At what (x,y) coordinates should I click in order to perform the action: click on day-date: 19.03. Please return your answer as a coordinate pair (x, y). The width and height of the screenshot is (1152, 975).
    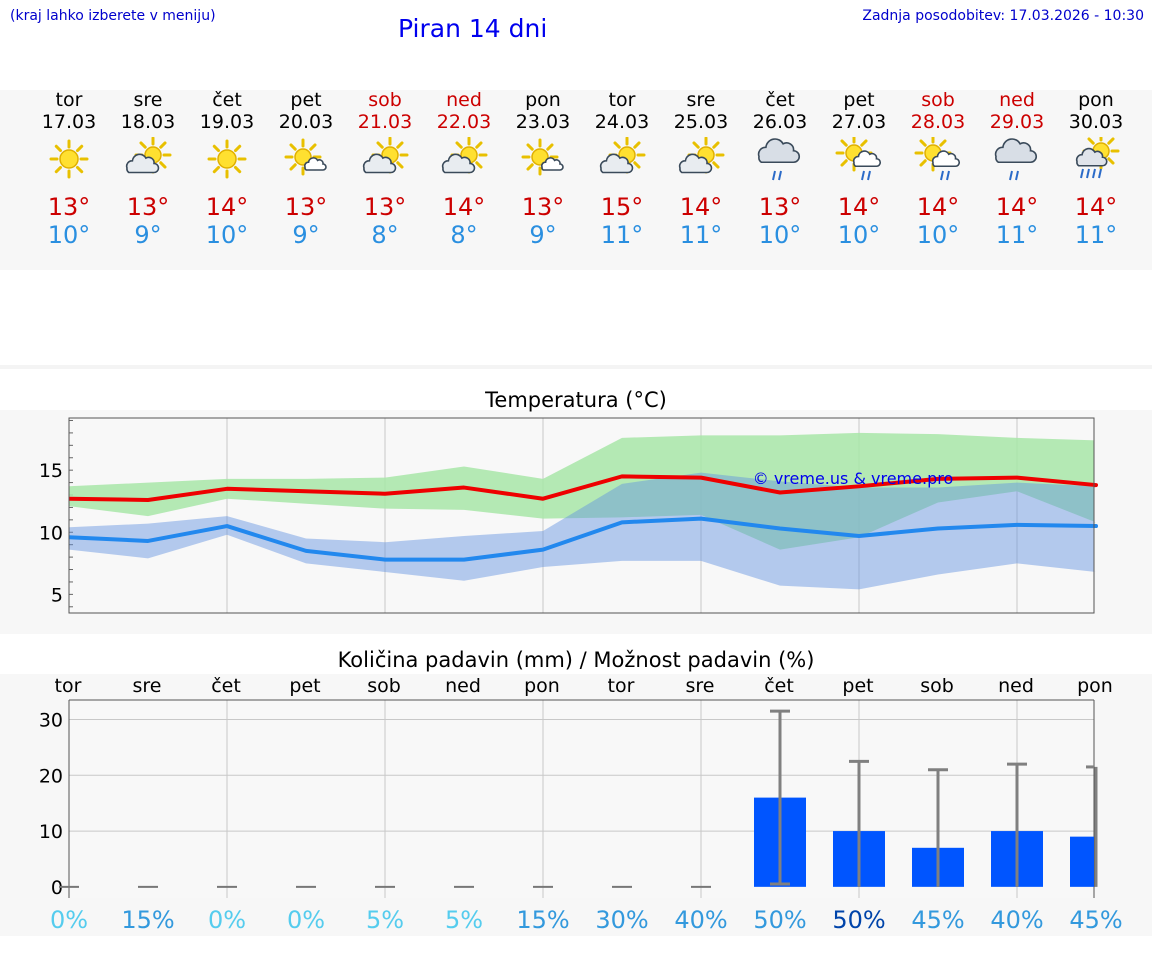
    Looking at the image, I should click on (227, 122).